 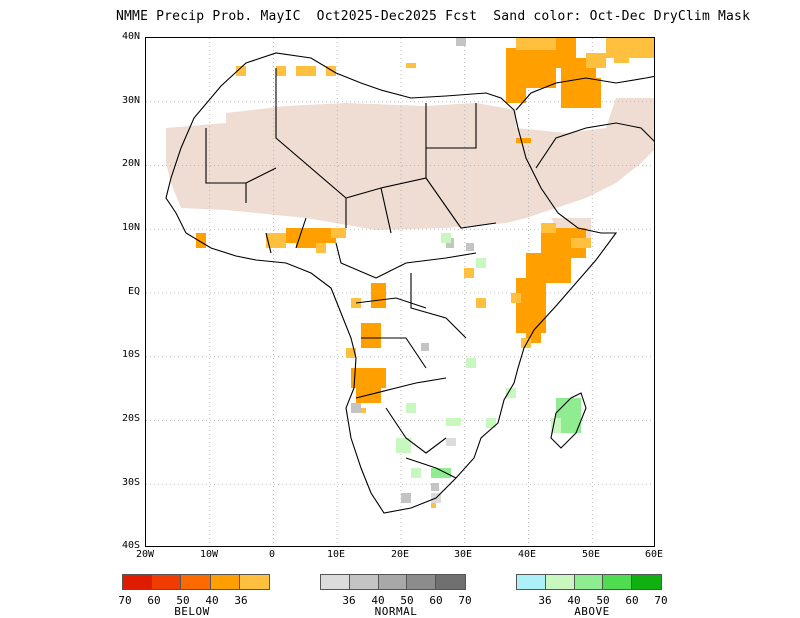 What do you see at coordinates (592, 611) in the screenshot?
I see `above-legend-title: ABOVE` at bounding box center [592, 611].